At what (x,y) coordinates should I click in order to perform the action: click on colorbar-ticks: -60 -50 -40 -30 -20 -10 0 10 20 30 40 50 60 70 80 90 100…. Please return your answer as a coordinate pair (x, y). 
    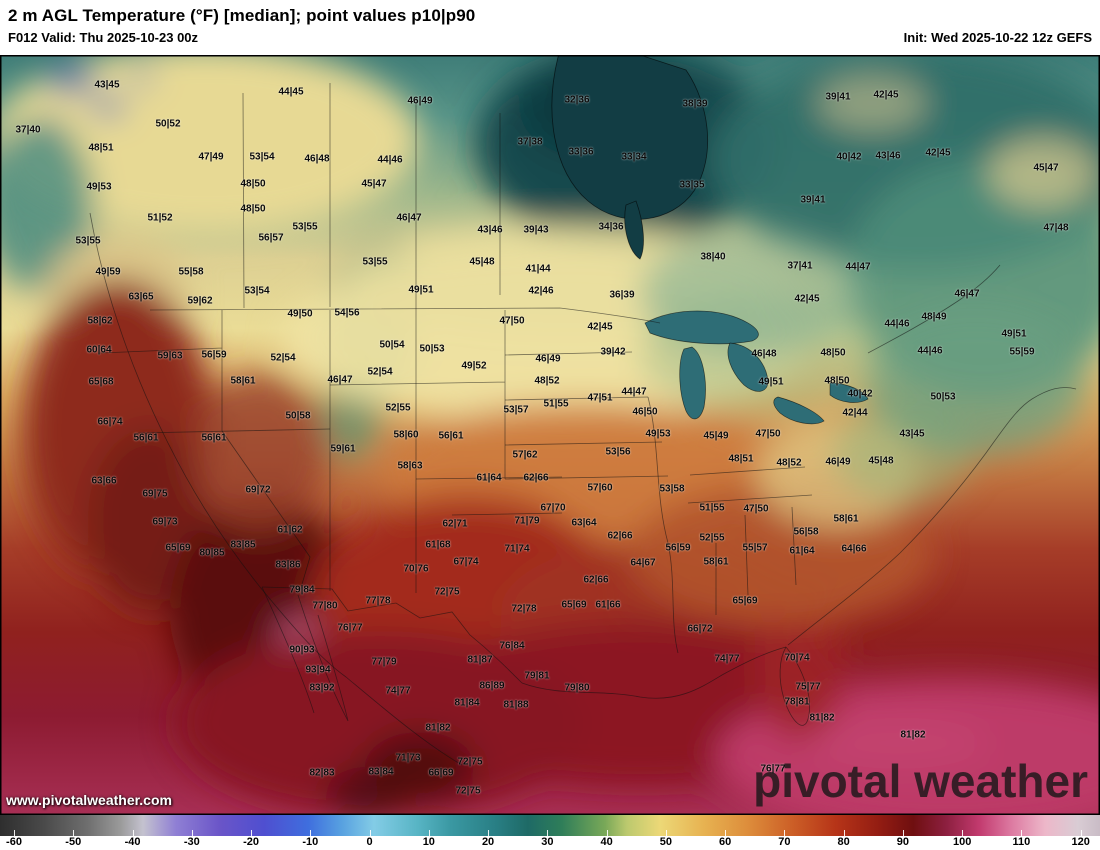
    Looking at the image, I should click on (550, 843).